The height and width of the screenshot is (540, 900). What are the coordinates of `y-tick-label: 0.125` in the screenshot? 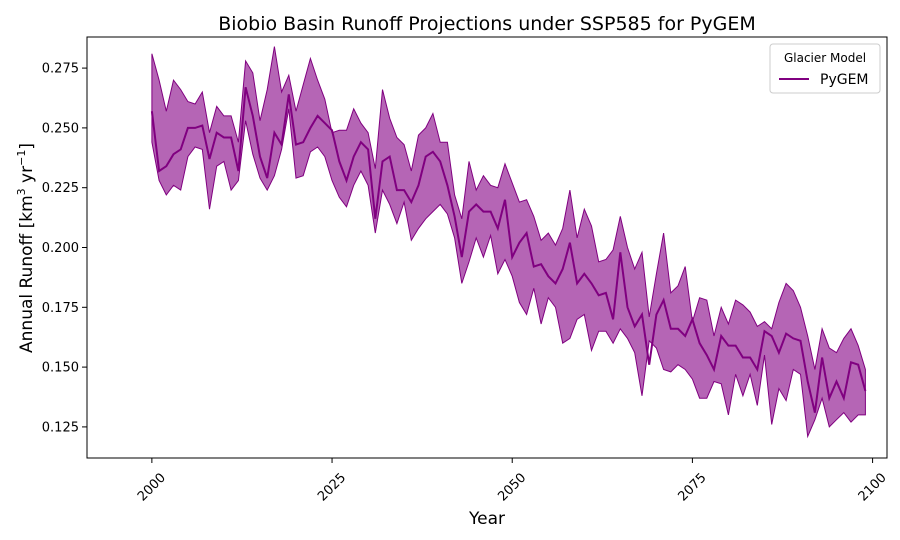 It's located at (60, 427).